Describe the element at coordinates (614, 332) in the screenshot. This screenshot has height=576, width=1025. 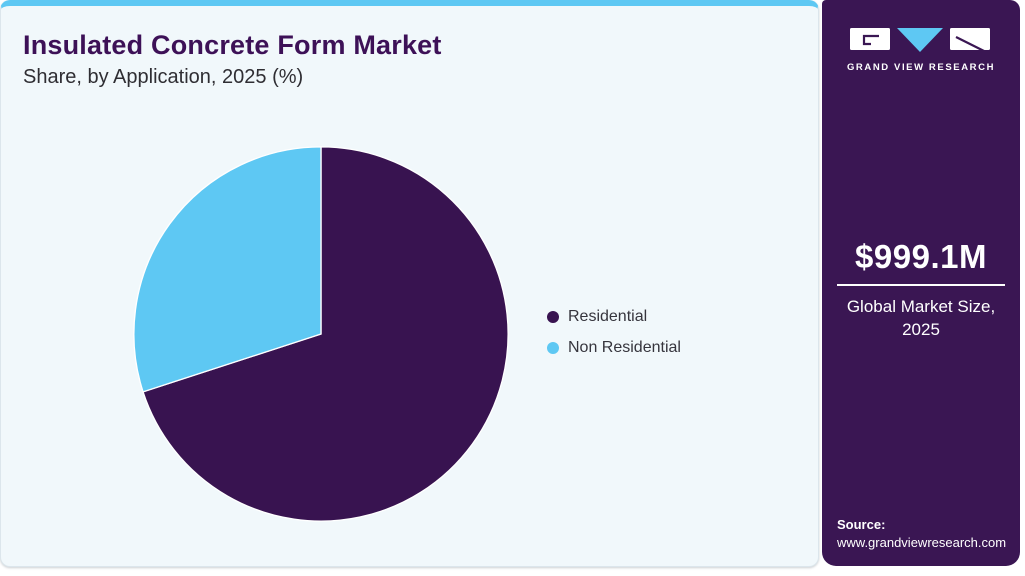
I see `legend: Residential Non Residential` at that location.